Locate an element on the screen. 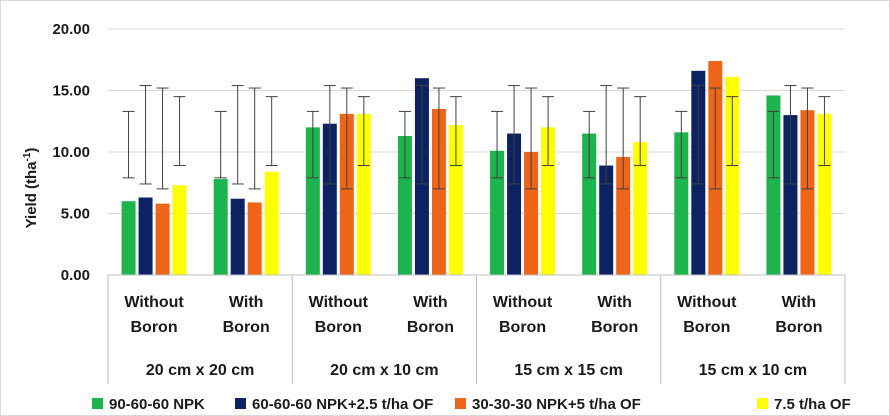 This screenshot has height=416, width=890. y-tick-label: 20.00 is located at coordinates (71, 29).